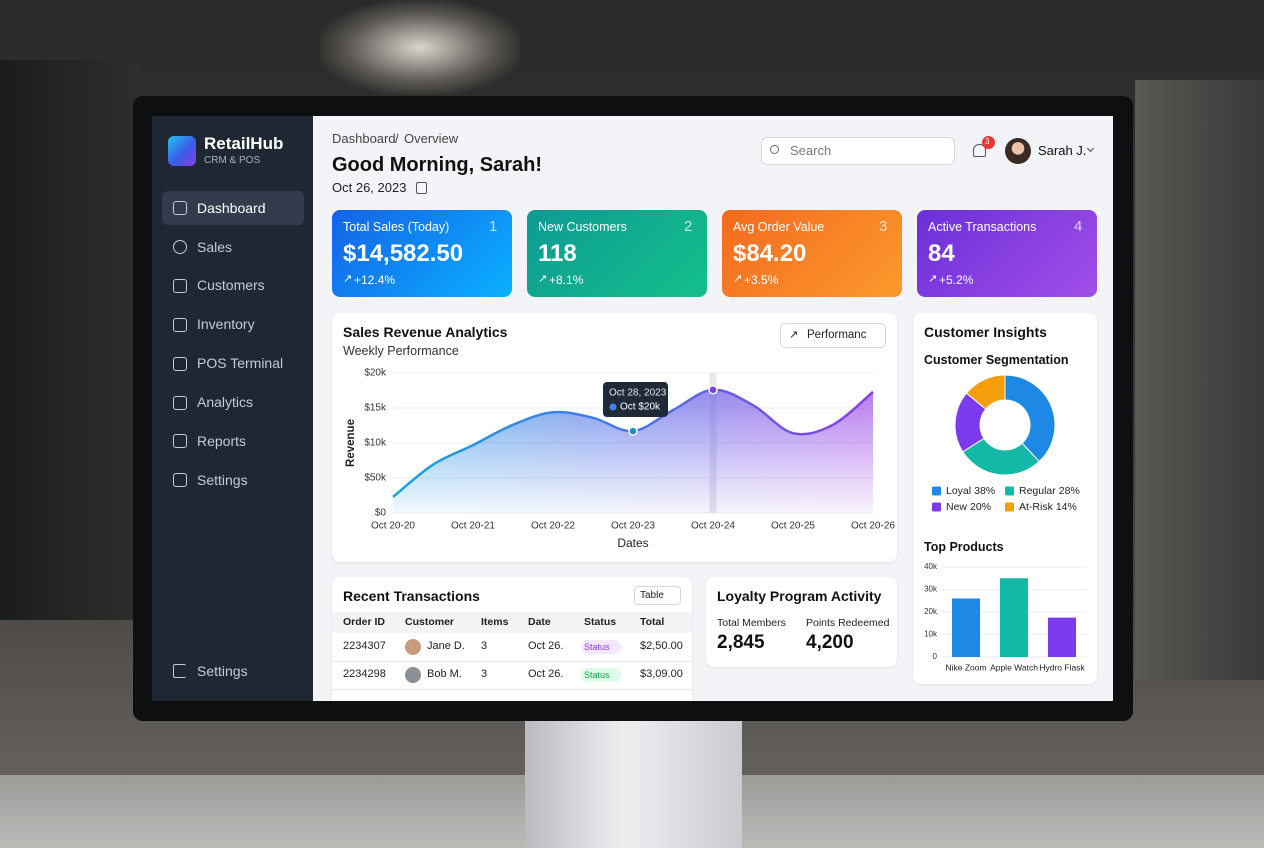 This screenshot has width=1264, height=848. I want to click on kpi-value: $84.20, so click(770, 253).